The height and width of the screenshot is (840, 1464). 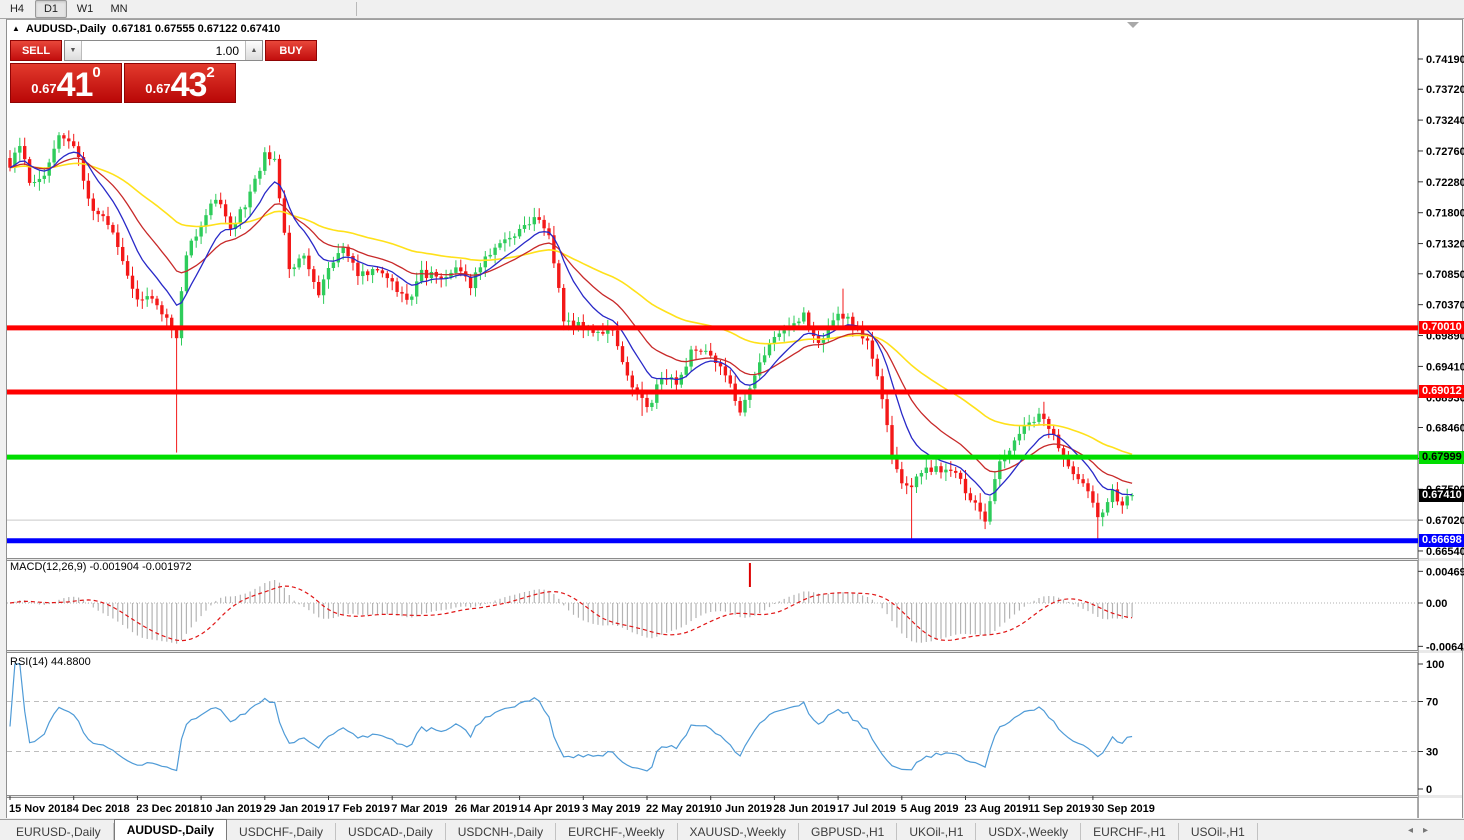 I want to click on date-label: 17 Jul 2019, so click(x=866, y=809).